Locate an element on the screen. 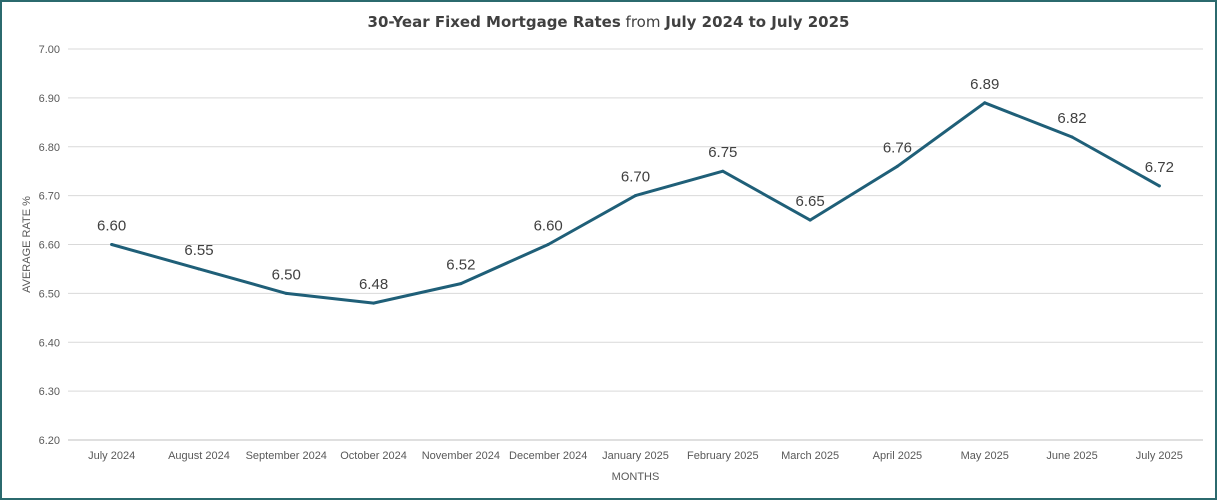  data-label: 6.89 is located at coordinates (984, 84).